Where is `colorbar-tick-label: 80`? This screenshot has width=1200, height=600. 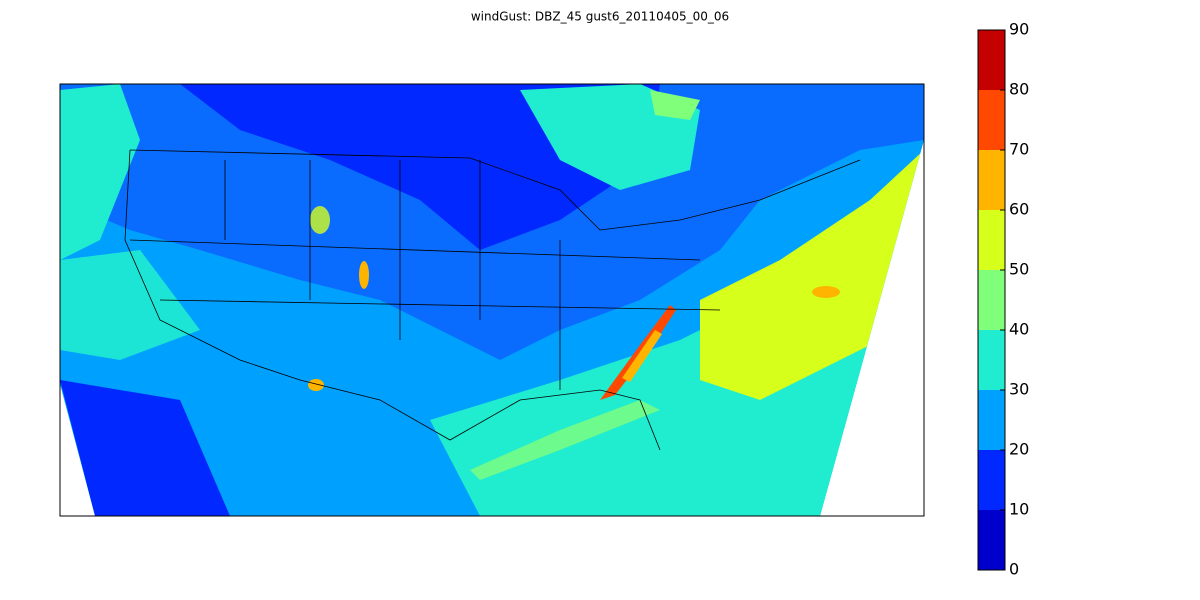 colorbar-tick-label: 80 is located at coordinates (1019, 89).